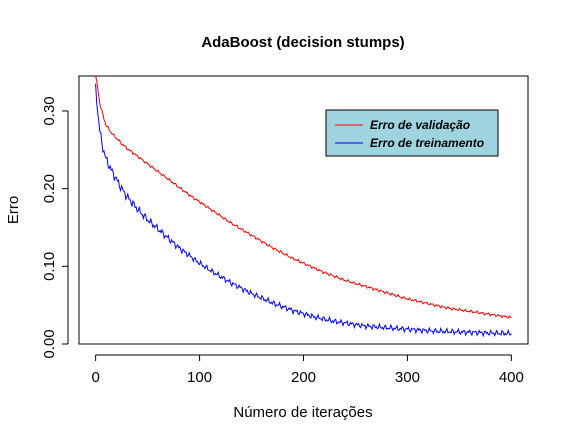 Image resolution: width=570 pixels, height=443 pixels. What do you see at coordinates (407, 377) in the screenshot?
I see `x-tick-label: 300` at bounding box center [407, 377].